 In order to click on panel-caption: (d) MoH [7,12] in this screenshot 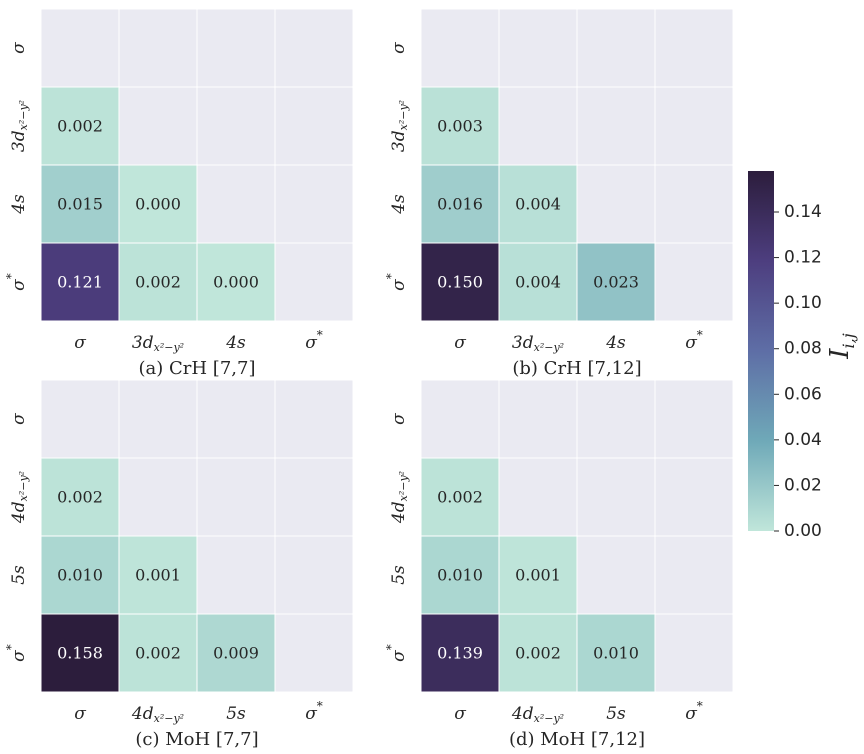, I will do `click(577, 739)`.